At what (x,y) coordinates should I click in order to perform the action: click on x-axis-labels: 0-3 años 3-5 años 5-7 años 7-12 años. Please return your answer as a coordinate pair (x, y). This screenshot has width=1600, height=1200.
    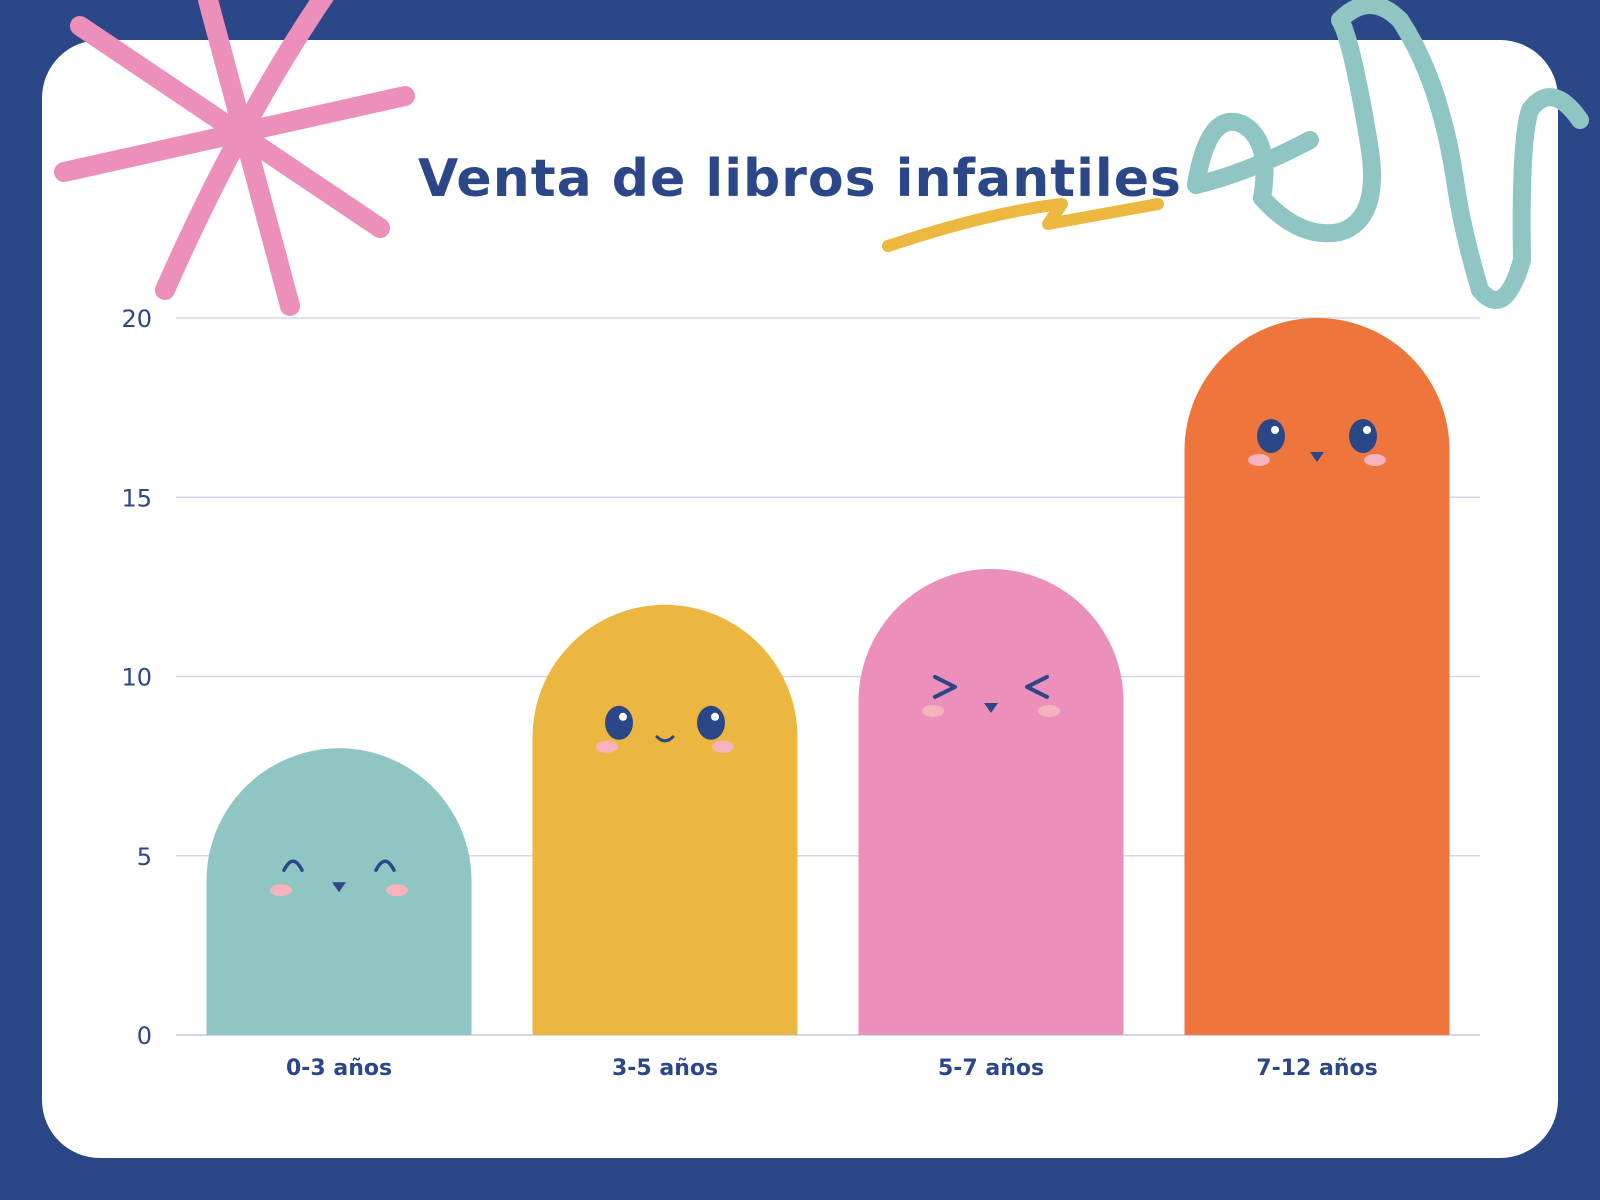
    Looking at the image, I should click on (832, 1068).